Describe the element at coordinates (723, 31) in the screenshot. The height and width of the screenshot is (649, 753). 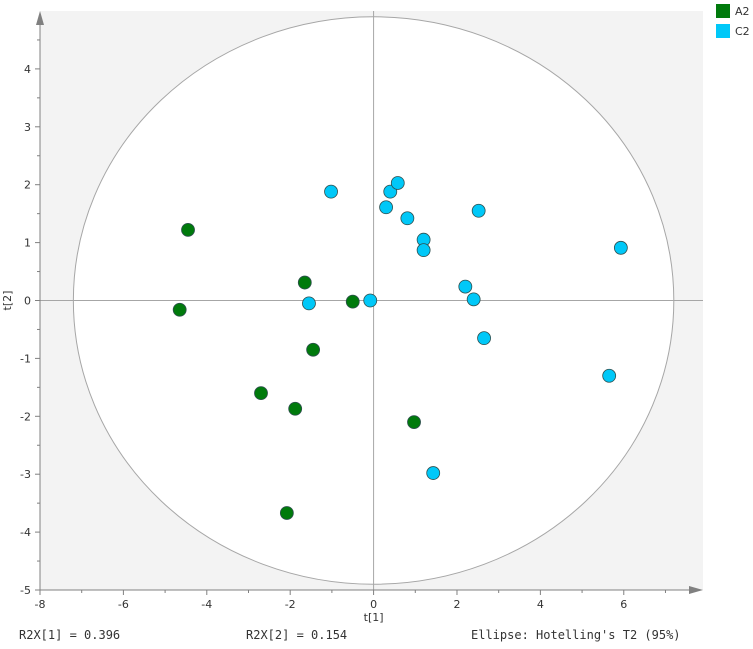
I see `legend-swatch-c2` at that location.